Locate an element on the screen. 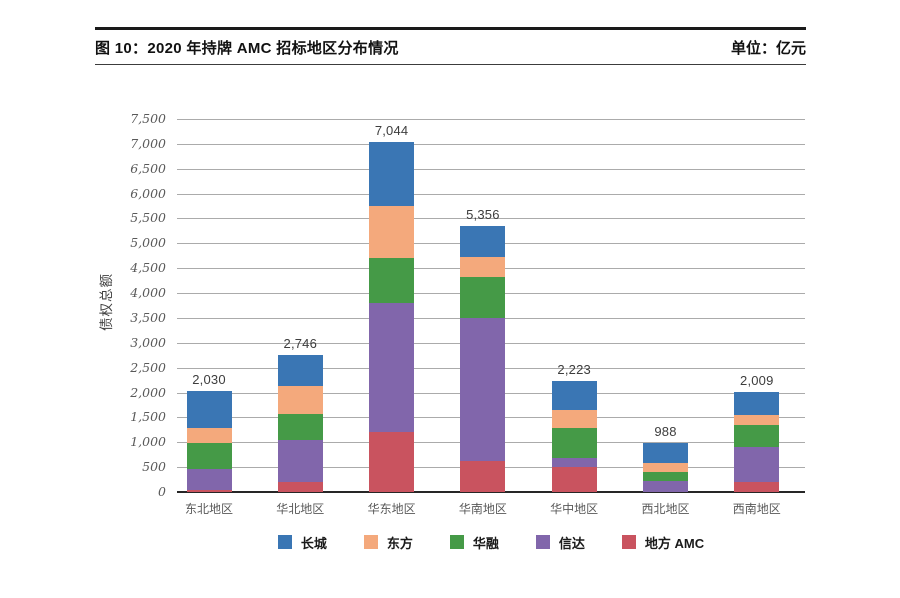  bar-东北地区 is located at coordinates (209, 441).